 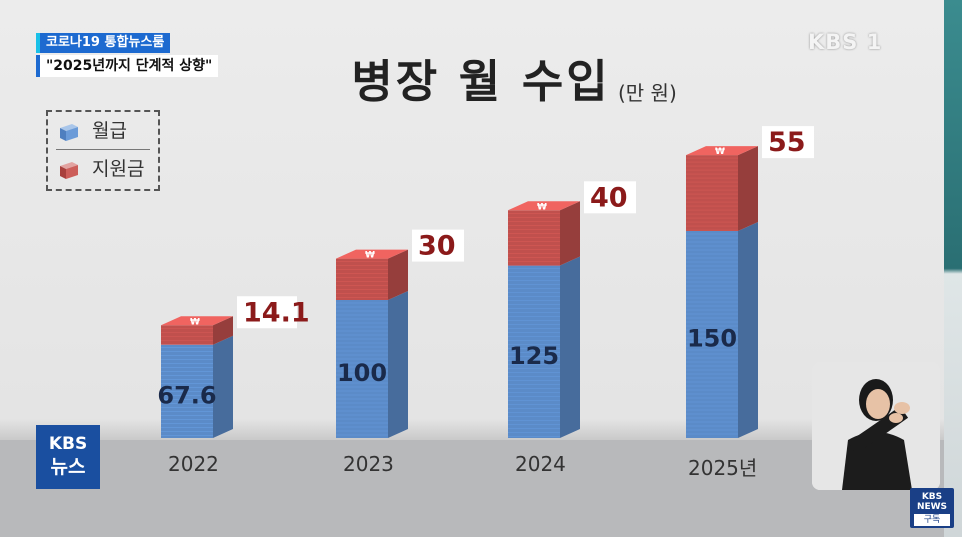 What do you see at coordinates (118, 169) in the screenshot?
I see `legend-label-support: 지원금` at bounding box center [118, 169].